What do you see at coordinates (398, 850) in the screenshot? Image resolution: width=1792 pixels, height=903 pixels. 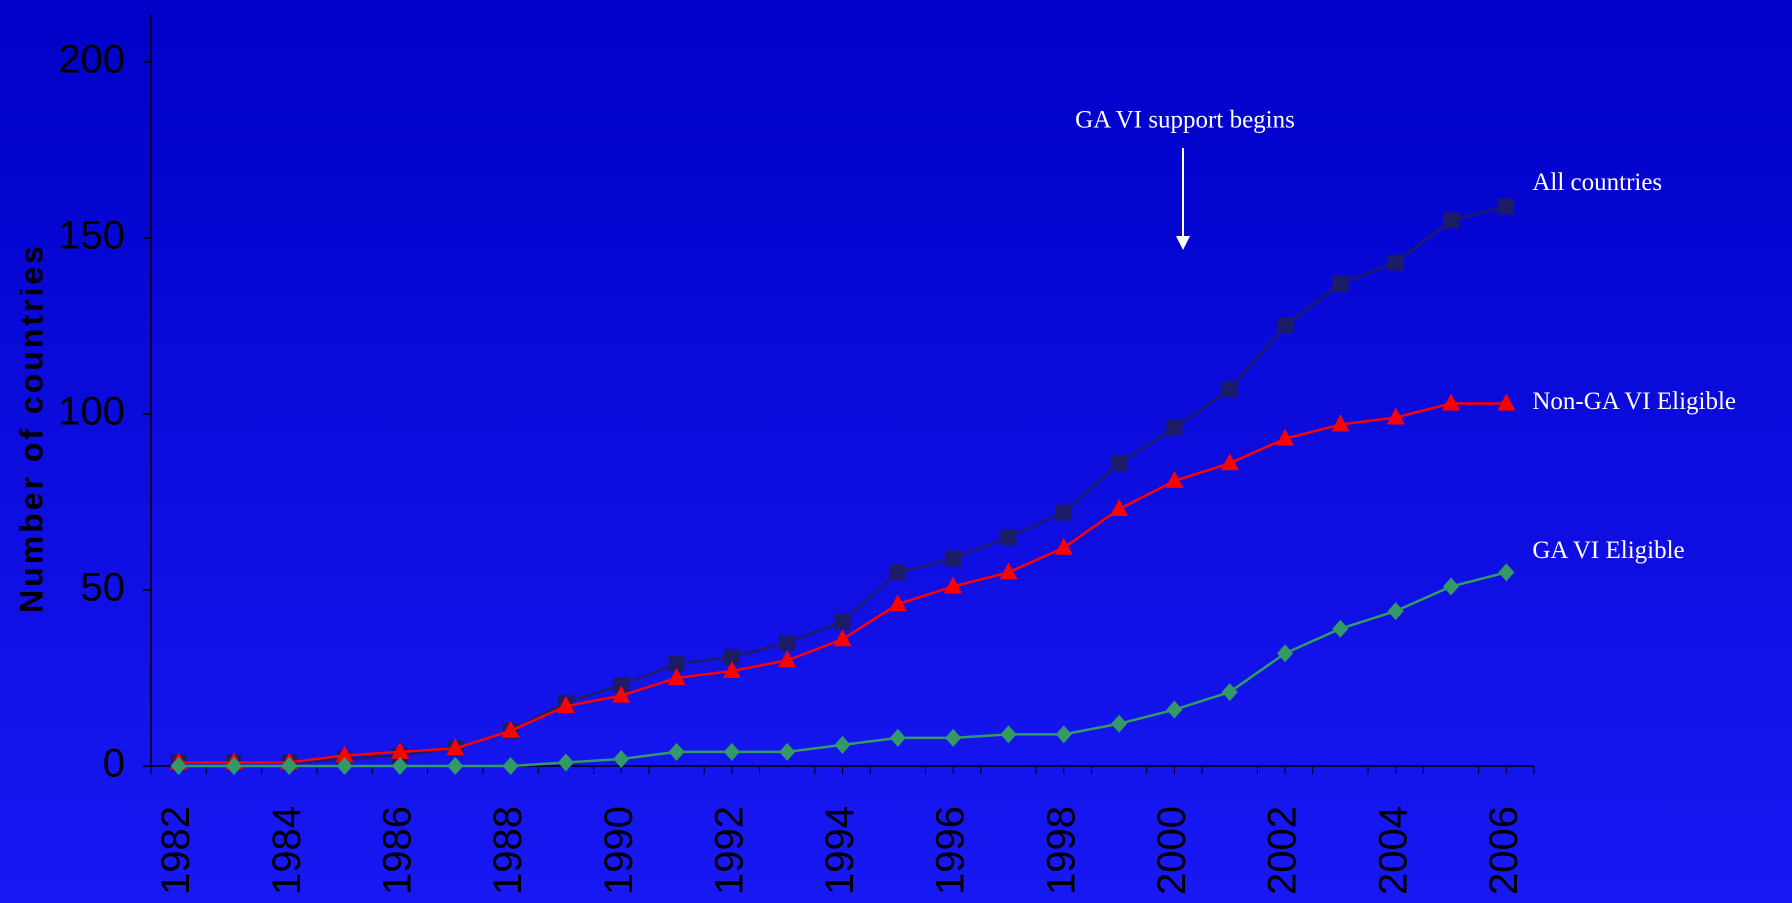 I see `x-tick-label: 1986` at bounding box center [398, 850].